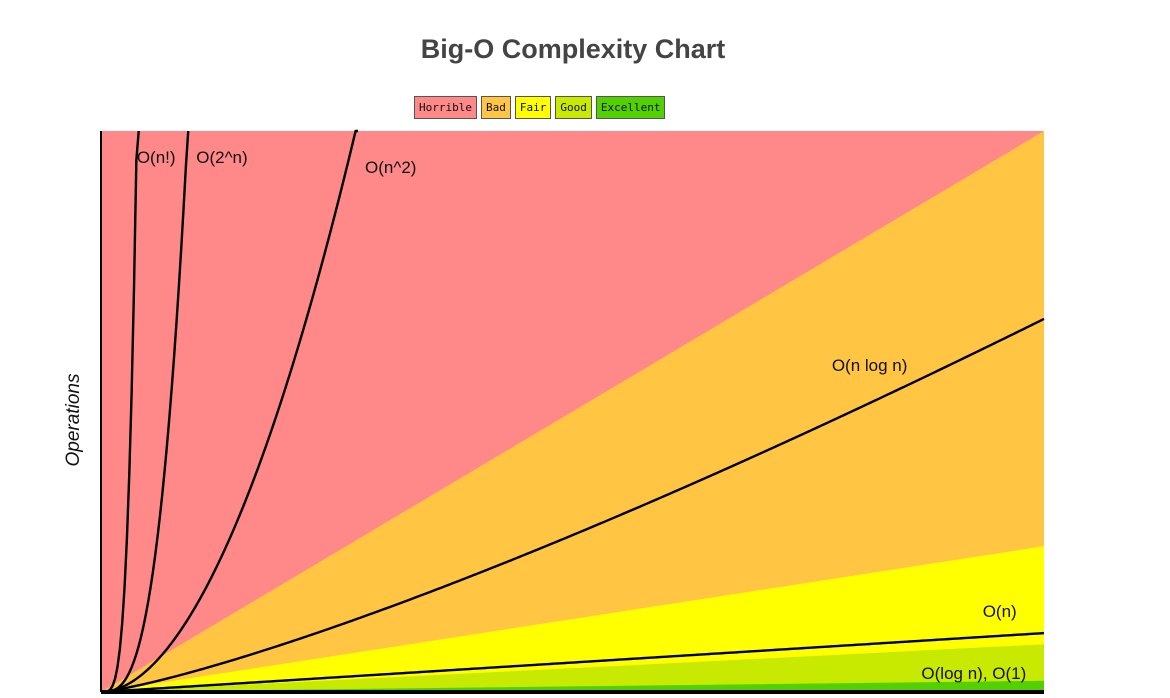 The width and height of the screenshot is (1170, 698). Describe the element at coordinates (973, 673) in the screenshot. I see `curve-label-log_const: O(log n), O(1)` at that location.